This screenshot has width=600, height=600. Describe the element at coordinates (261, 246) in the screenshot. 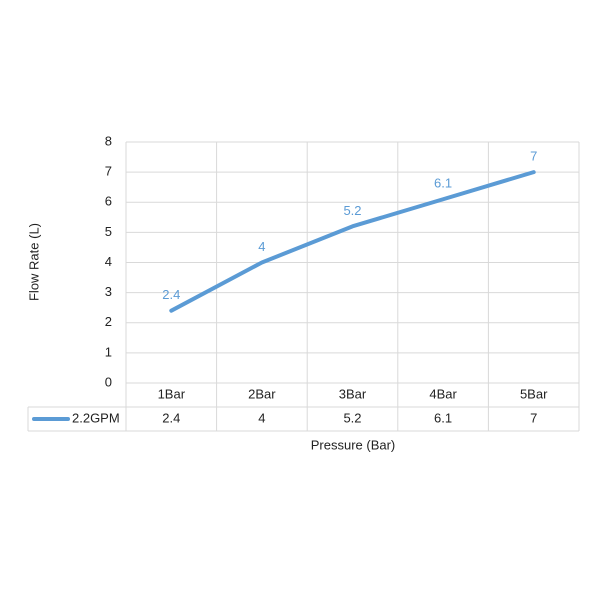

I see `data-label: 4` at that location.